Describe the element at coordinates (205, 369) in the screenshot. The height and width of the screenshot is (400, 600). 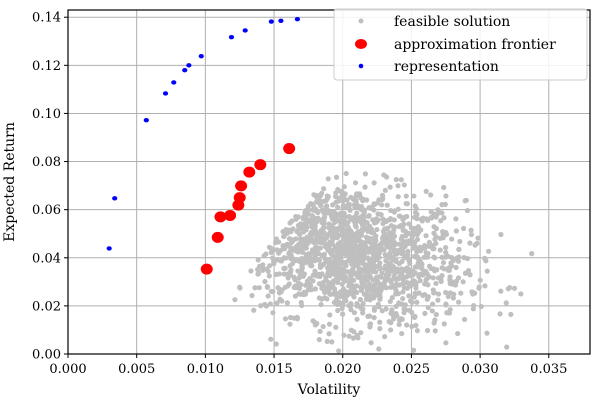
I see `x-tick-label: 0.010` at that location.